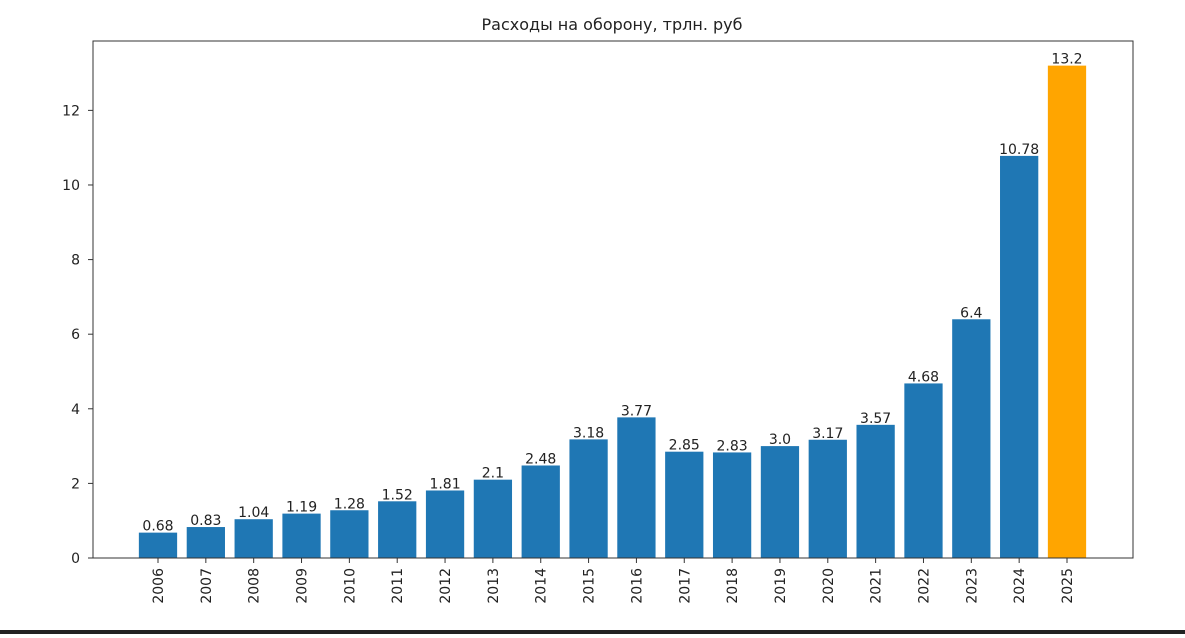  What do you see at coordinates (205, 521) in the screenshot?
I see `value-label-2007: 0.83` at bounding box center [205, 521].